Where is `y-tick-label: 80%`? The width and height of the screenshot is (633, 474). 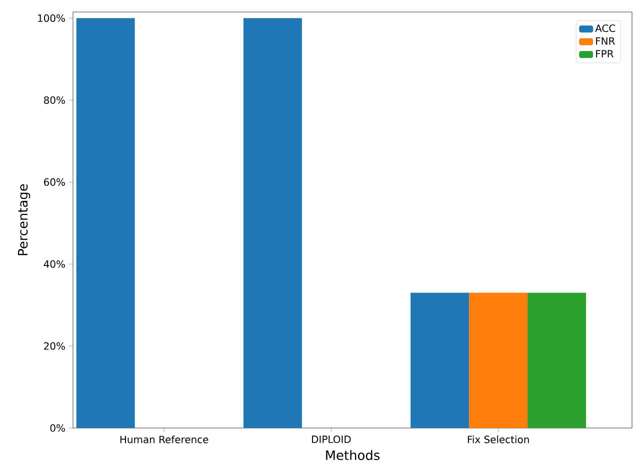
y-tick-label: 80% is located at coordinates (54, 100).